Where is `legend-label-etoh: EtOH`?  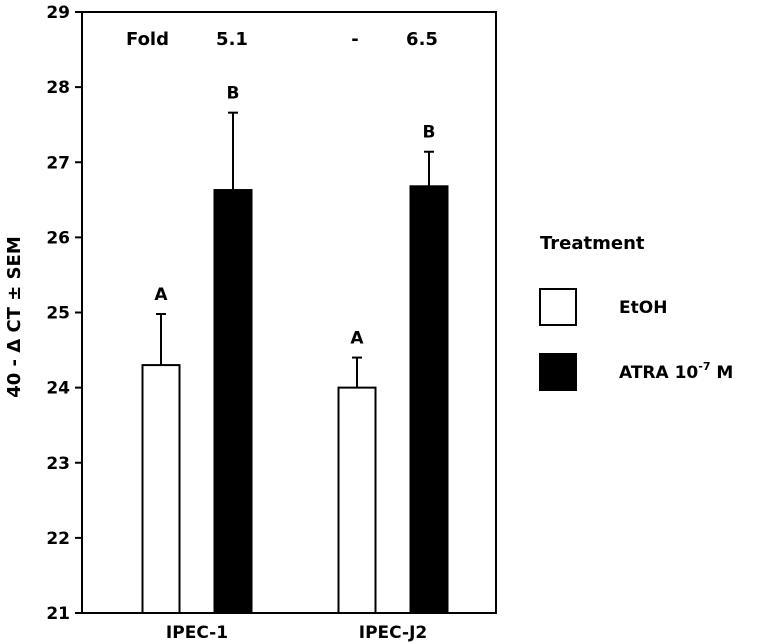
legend-label-etoh: EtOH is located at coordinates (643, 308).